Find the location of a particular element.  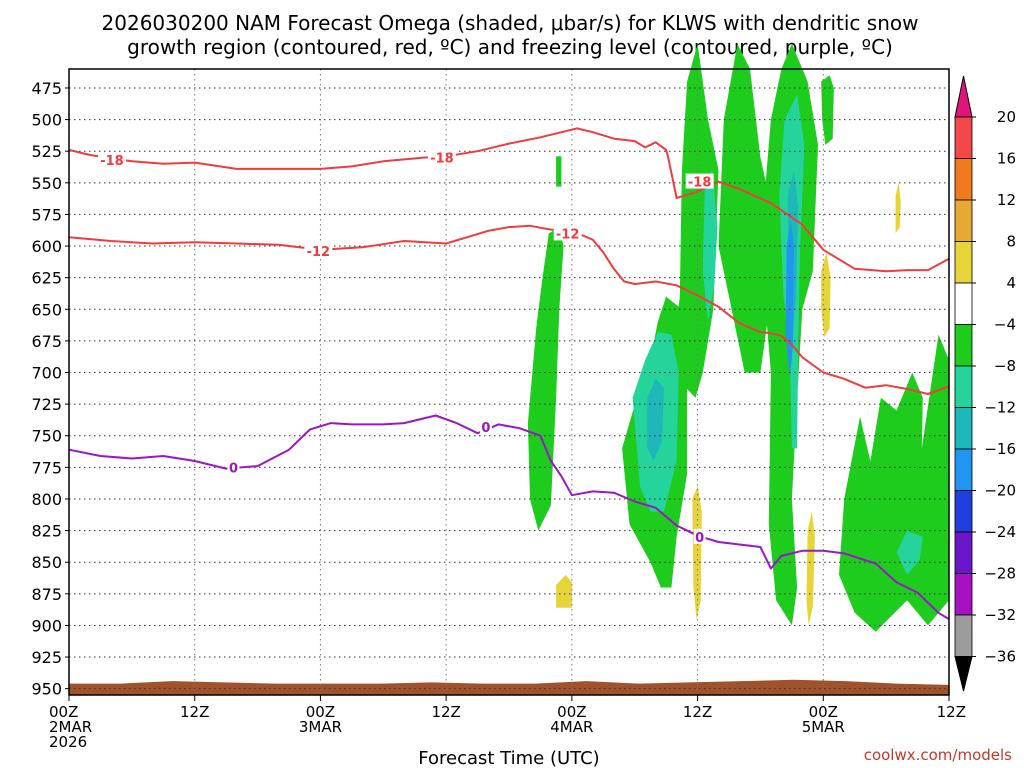

y-tick-label: 650 is located at coordinates (46, 309).